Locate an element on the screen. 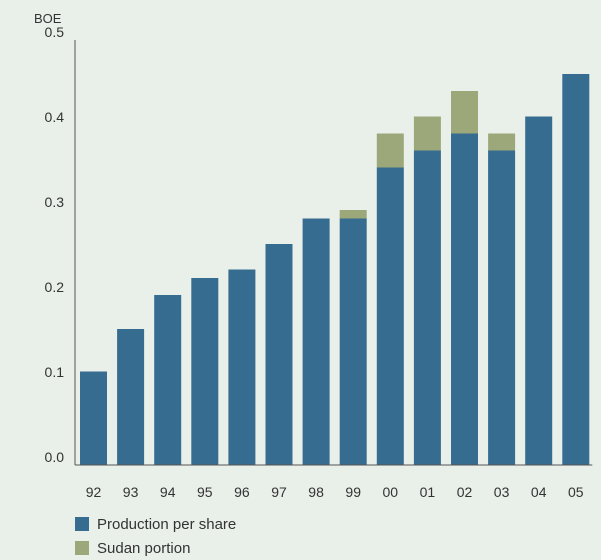 The height and width of the screenshot is (560, 601). x-tick-label: 02 is located at coordinates (465, 492).